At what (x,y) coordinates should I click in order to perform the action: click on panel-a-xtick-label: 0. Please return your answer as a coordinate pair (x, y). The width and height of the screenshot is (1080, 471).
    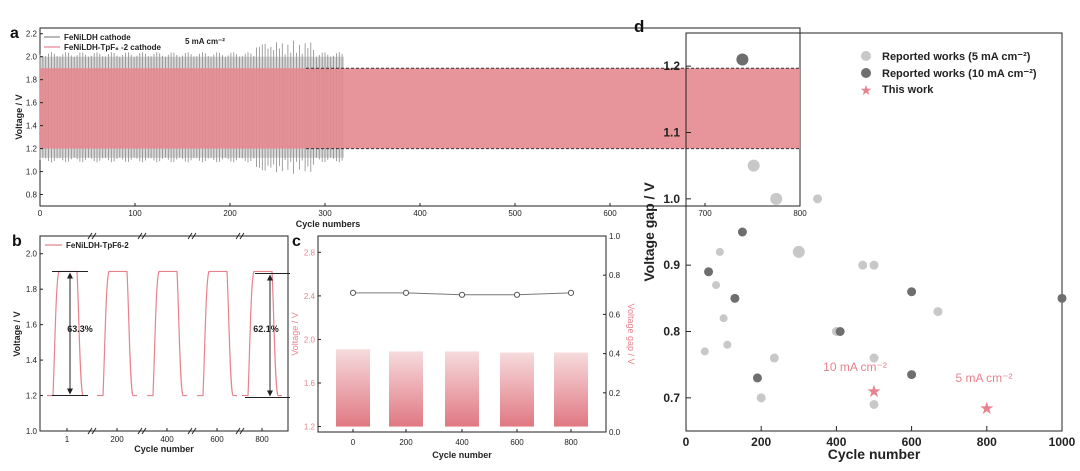
    Looking at the image, I should click on (40, 213).